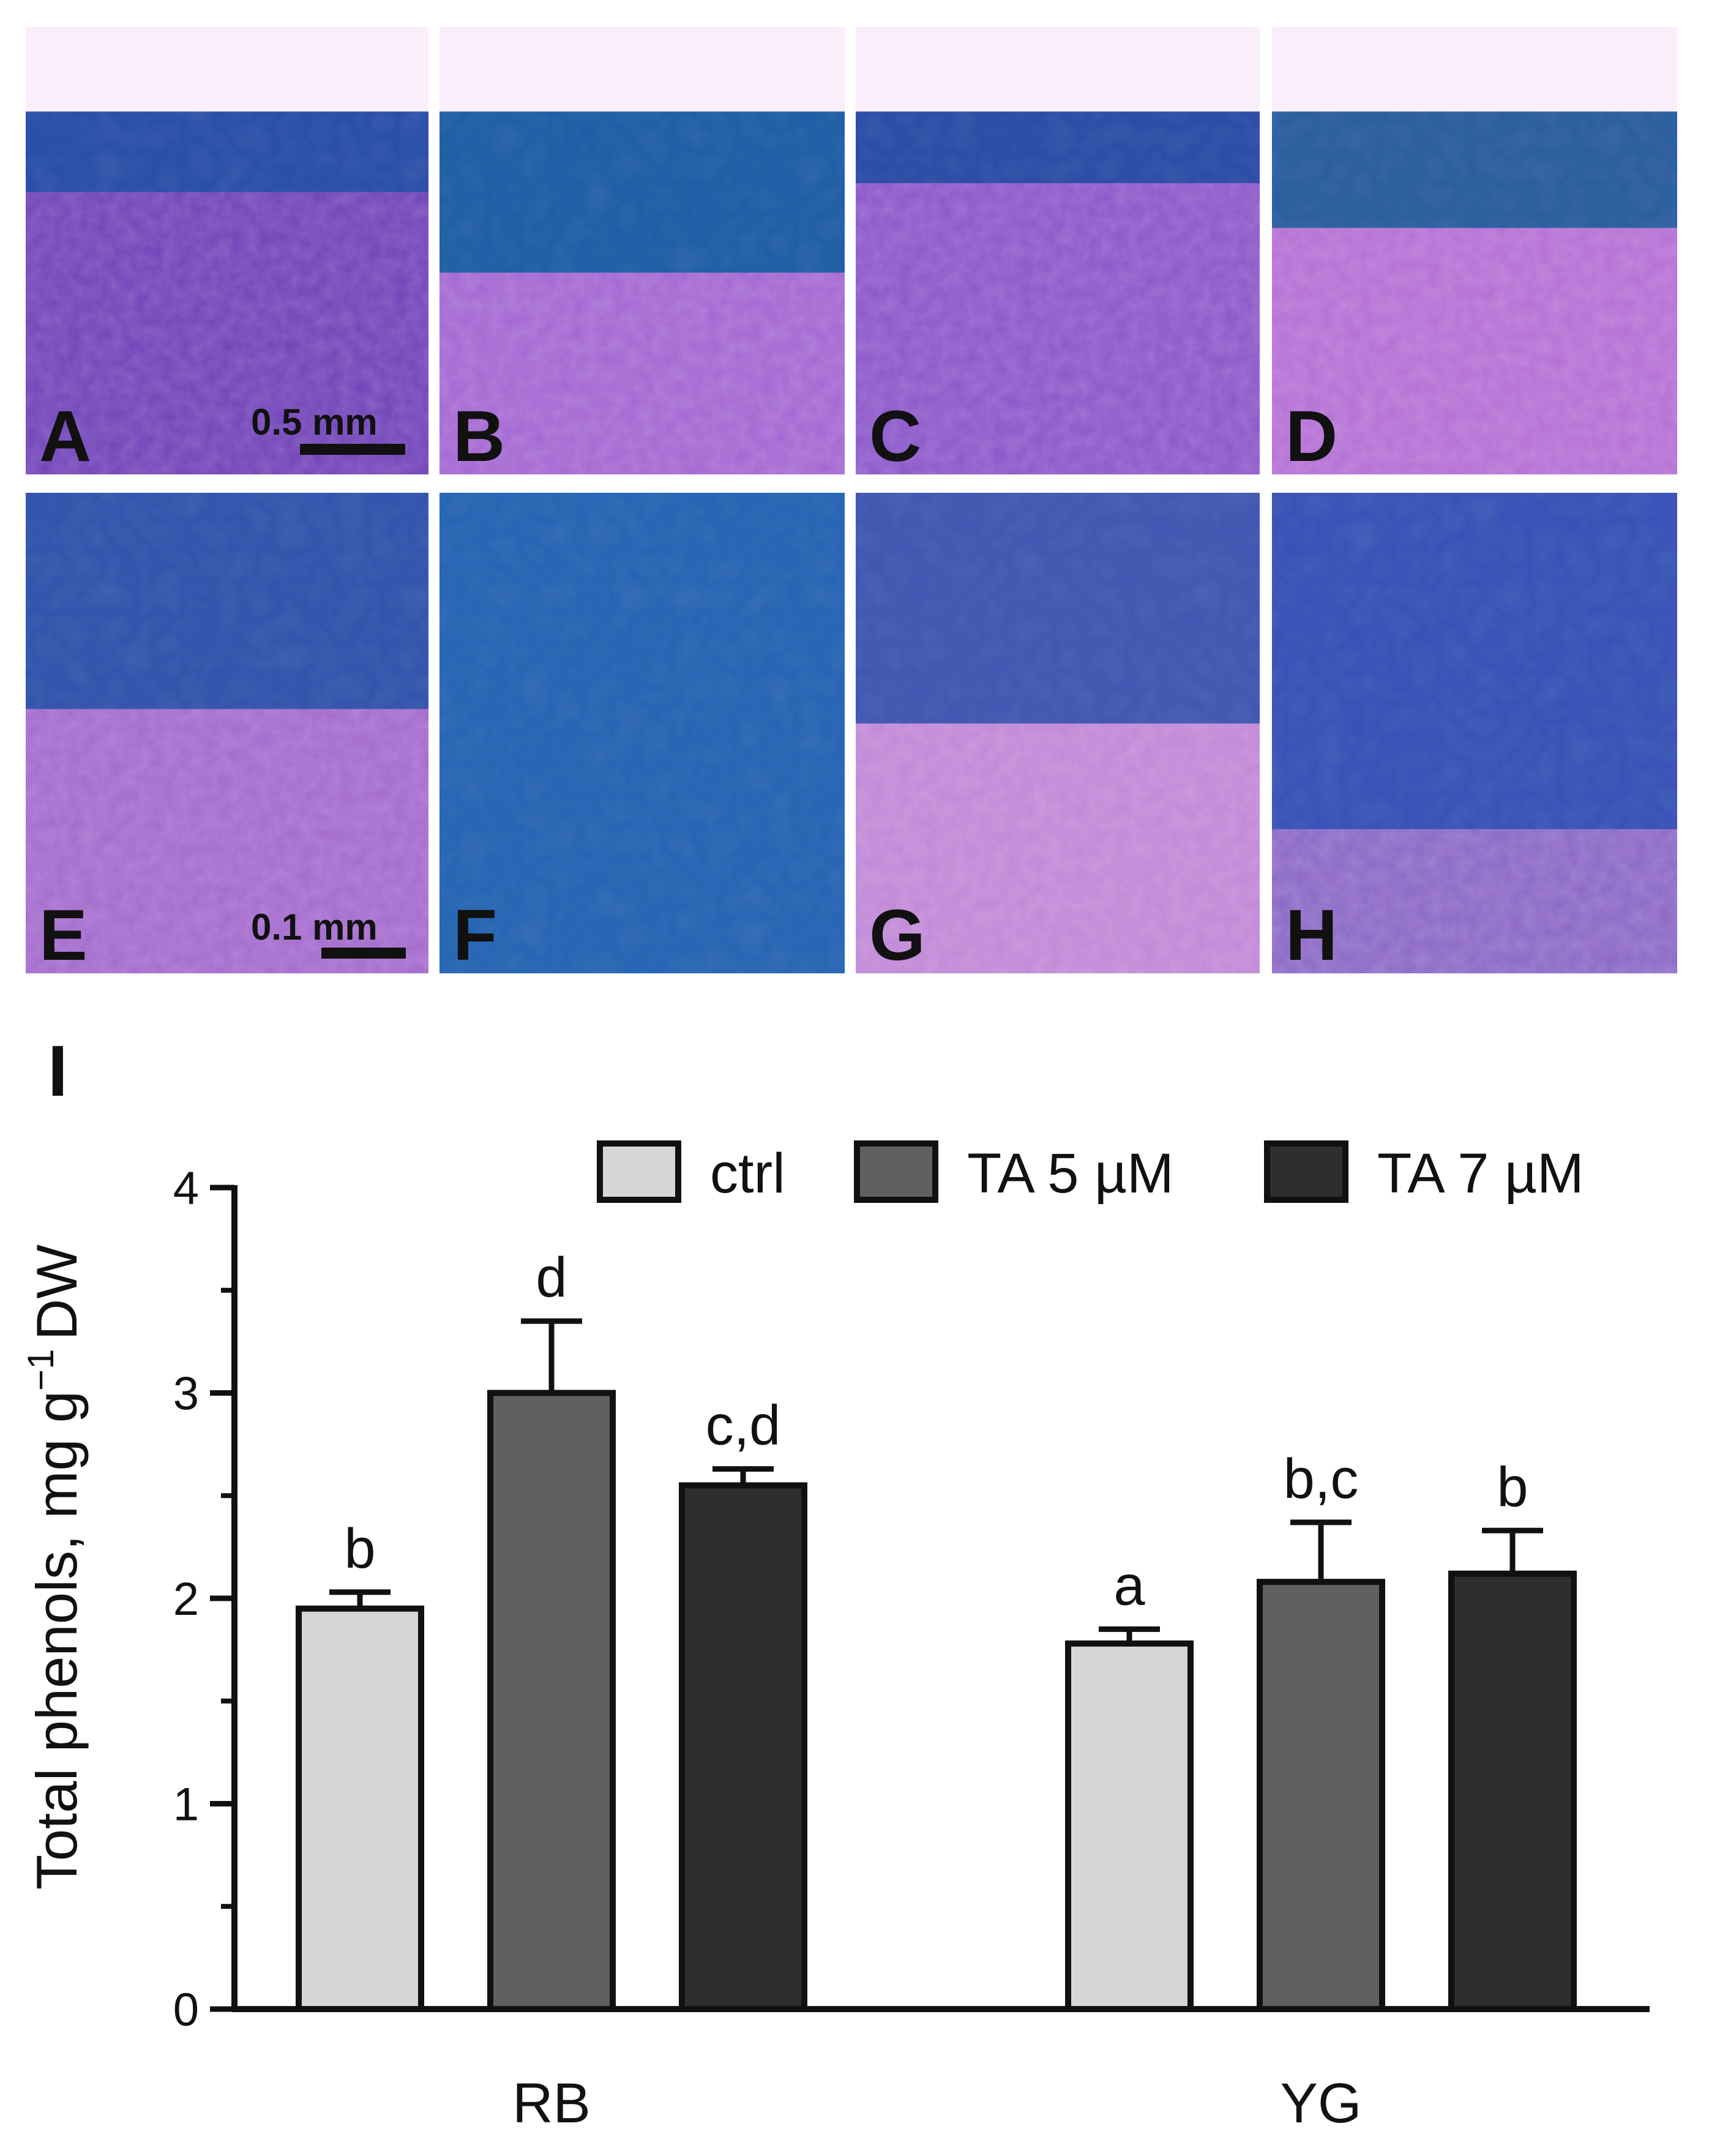 This screenshot has height=2156, width=1709. What do you see at coordinates (691, 1173) in the screenshot?
I see `legend-item: ctrl` at bounding box center [691, 1173].